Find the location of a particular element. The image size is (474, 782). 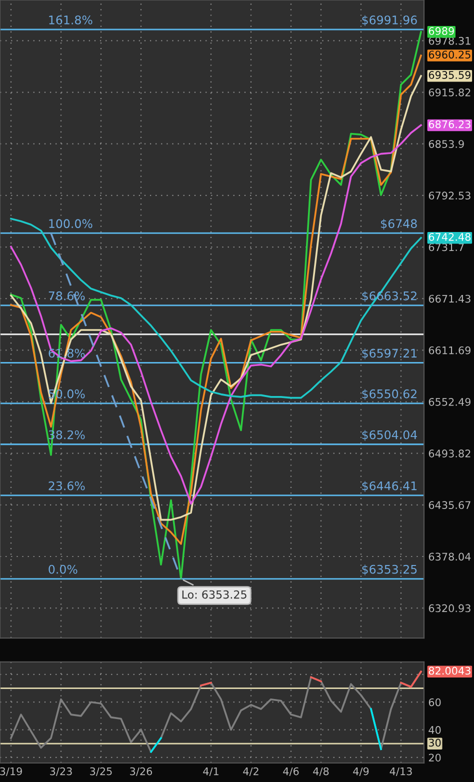

y-tick-label: 40 is located at coordinates (434, 730).